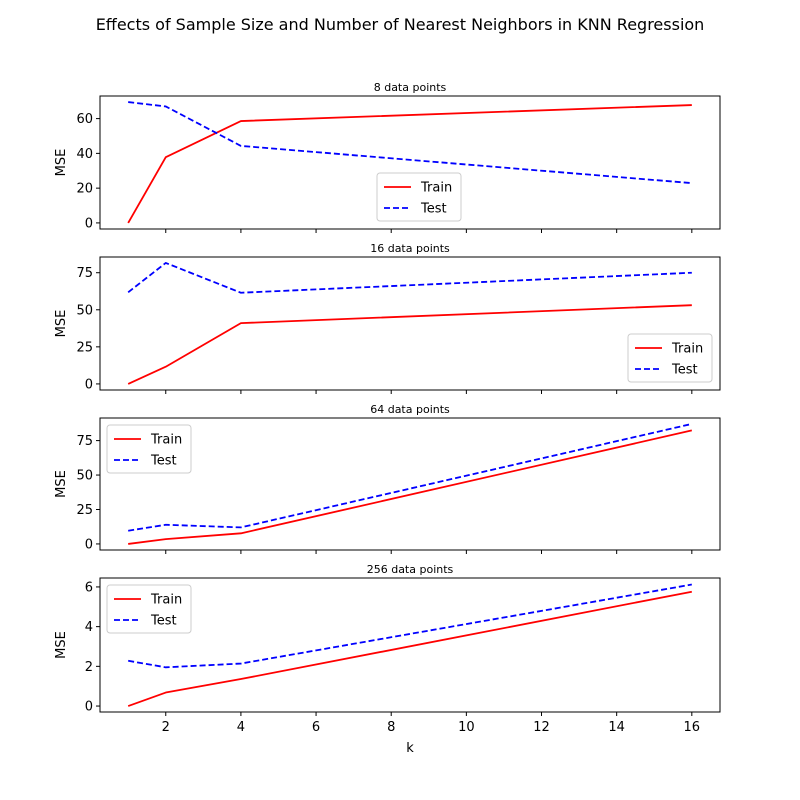  What do you see at coordinates (84, 189) in the screenshot?
I see `y-tick-label: 20` at bounding box center [84, 189].